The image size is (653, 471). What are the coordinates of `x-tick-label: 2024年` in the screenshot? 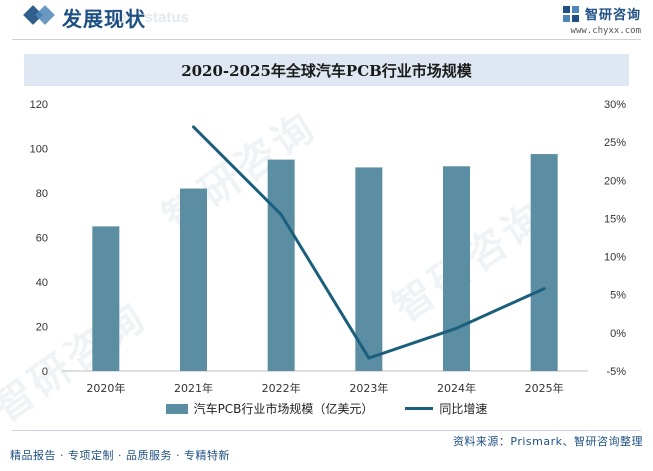 It's located at (456, 388).